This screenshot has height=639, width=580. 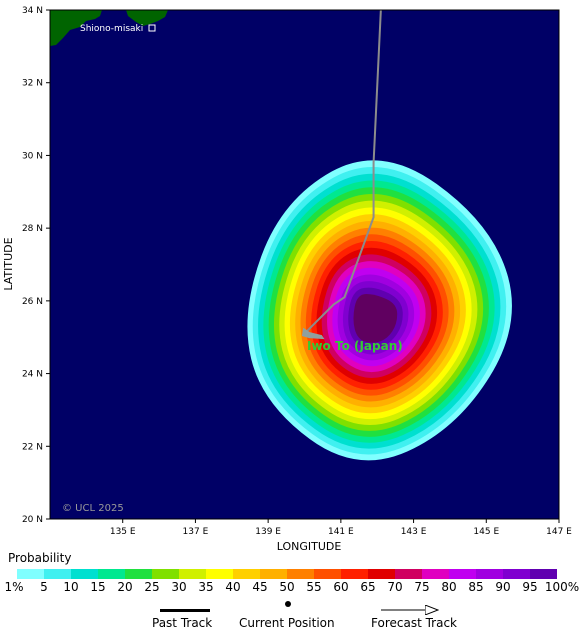 What do you see at coordinates (422, 587) in the screenshot?
I see `legend-label: 75` at bounding box center [422, 587].